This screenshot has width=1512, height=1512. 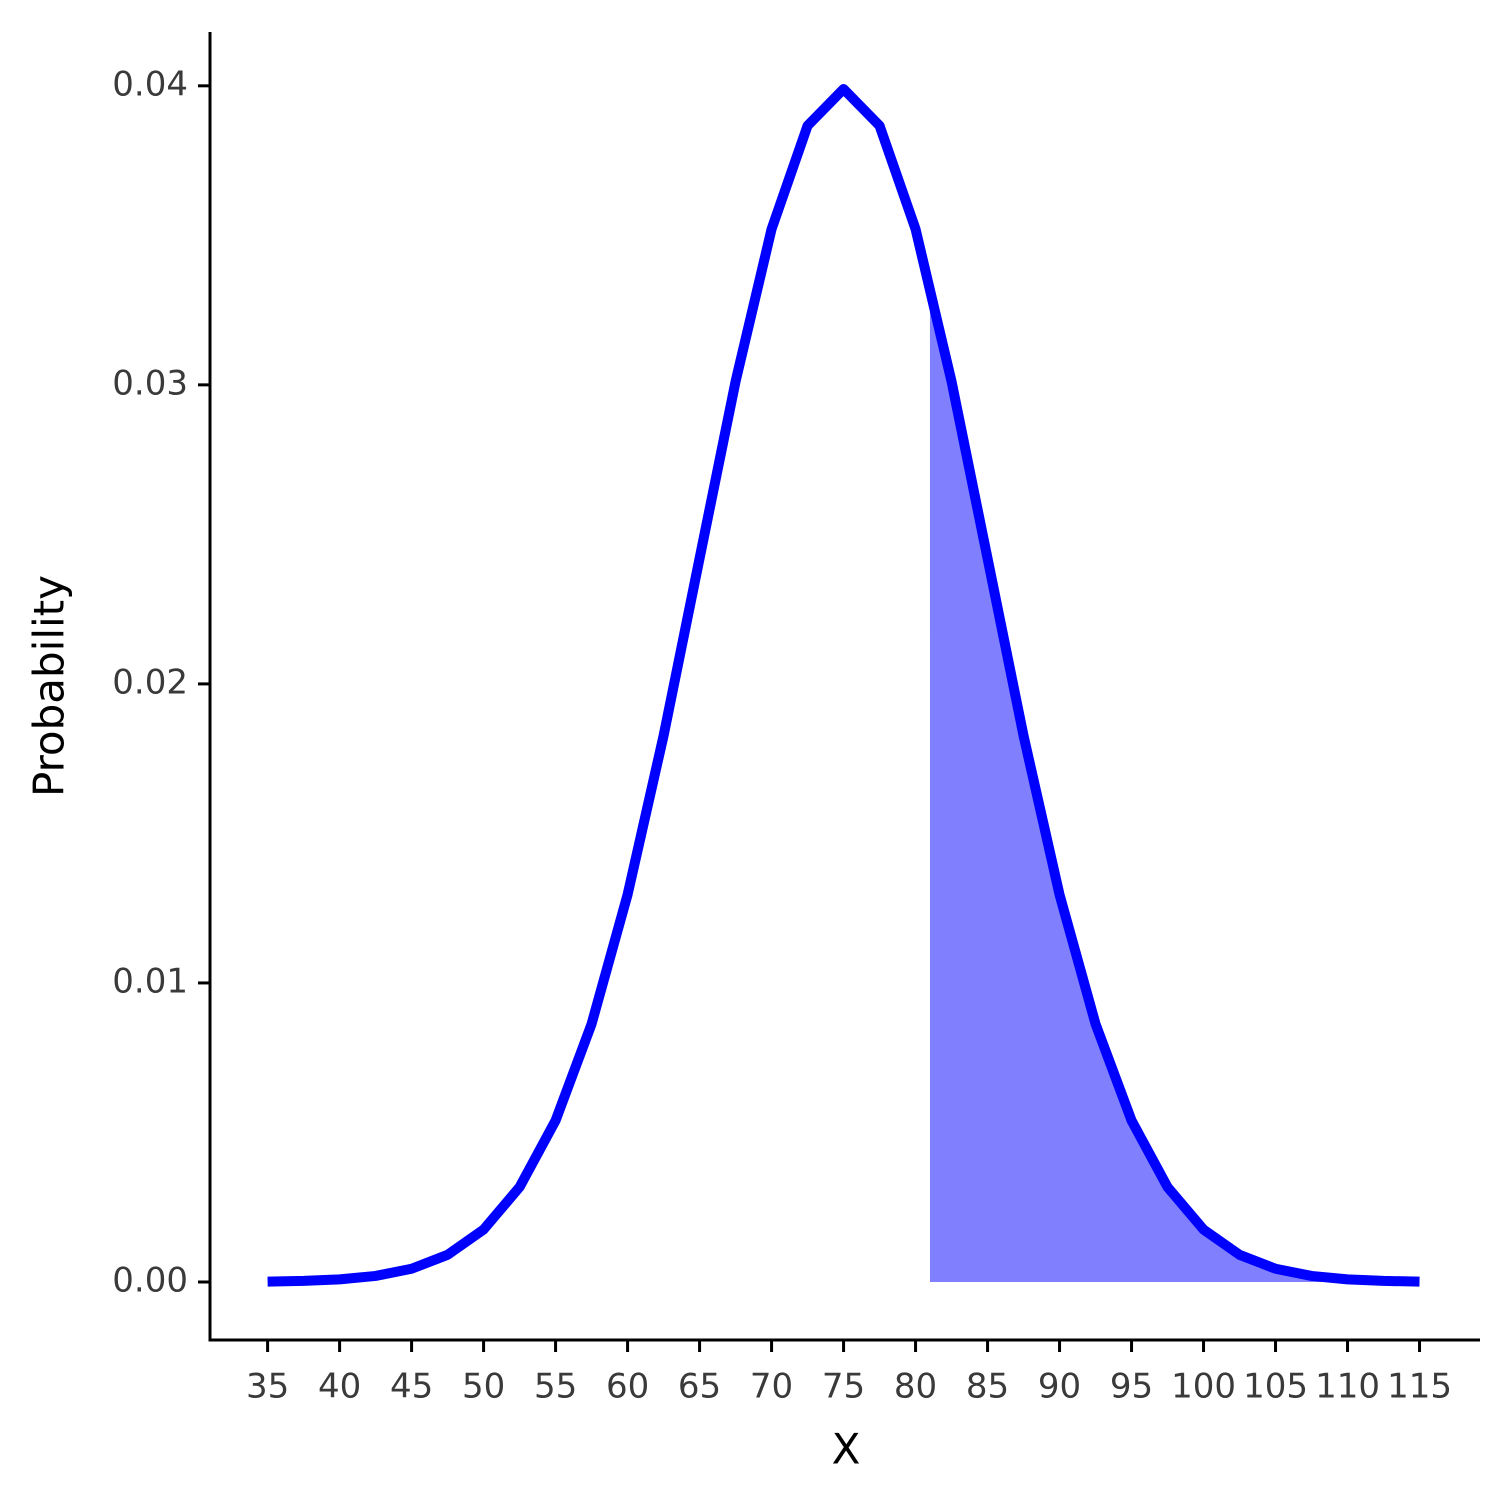 What do you see at coordinates (1347, 1387) in the screenshot?
I see `x-tick-label: 110` at bounding box center [1347, 1387].